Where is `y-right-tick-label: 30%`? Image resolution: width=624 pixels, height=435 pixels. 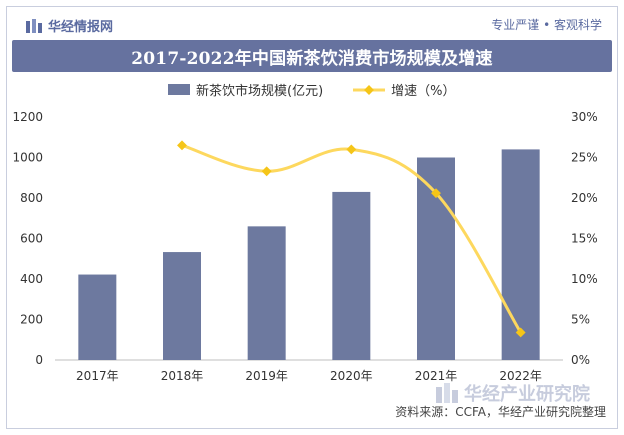 y-right-tick-label: 30% is located at coordinates (584, 117).